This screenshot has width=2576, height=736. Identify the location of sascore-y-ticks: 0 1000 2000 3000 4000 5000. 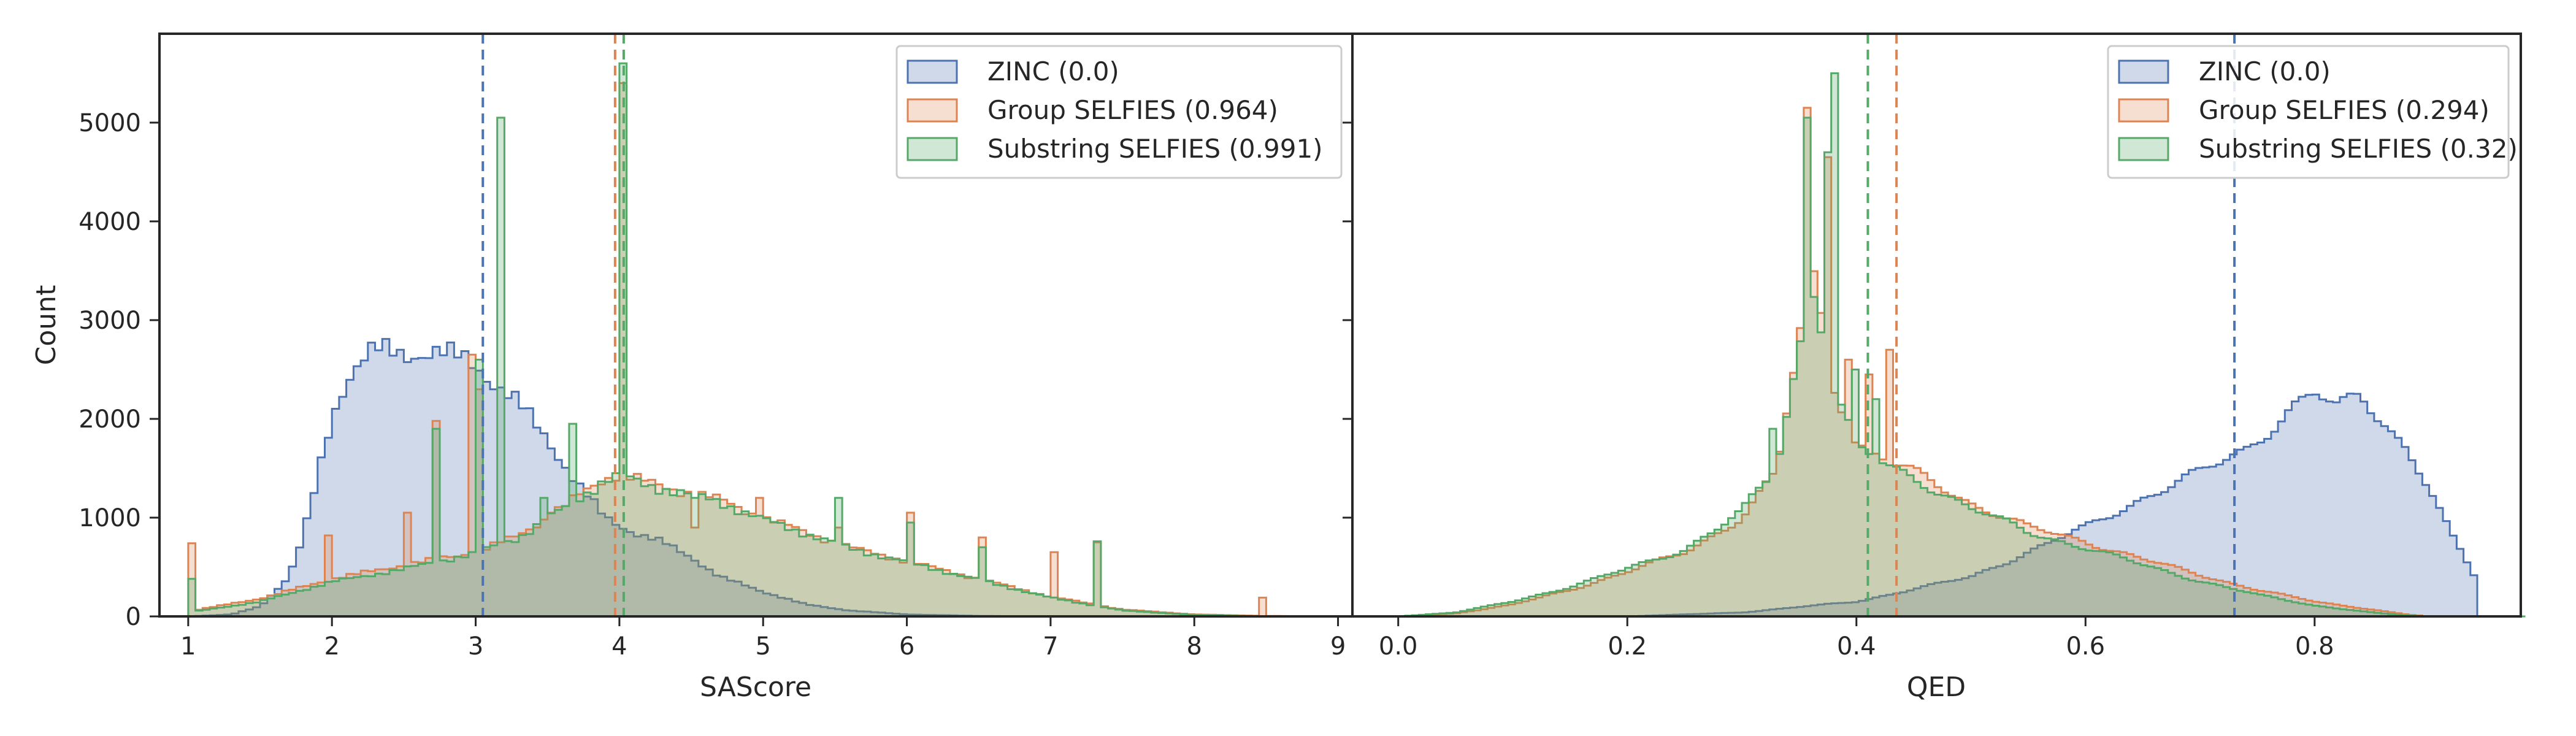
(119, 370).